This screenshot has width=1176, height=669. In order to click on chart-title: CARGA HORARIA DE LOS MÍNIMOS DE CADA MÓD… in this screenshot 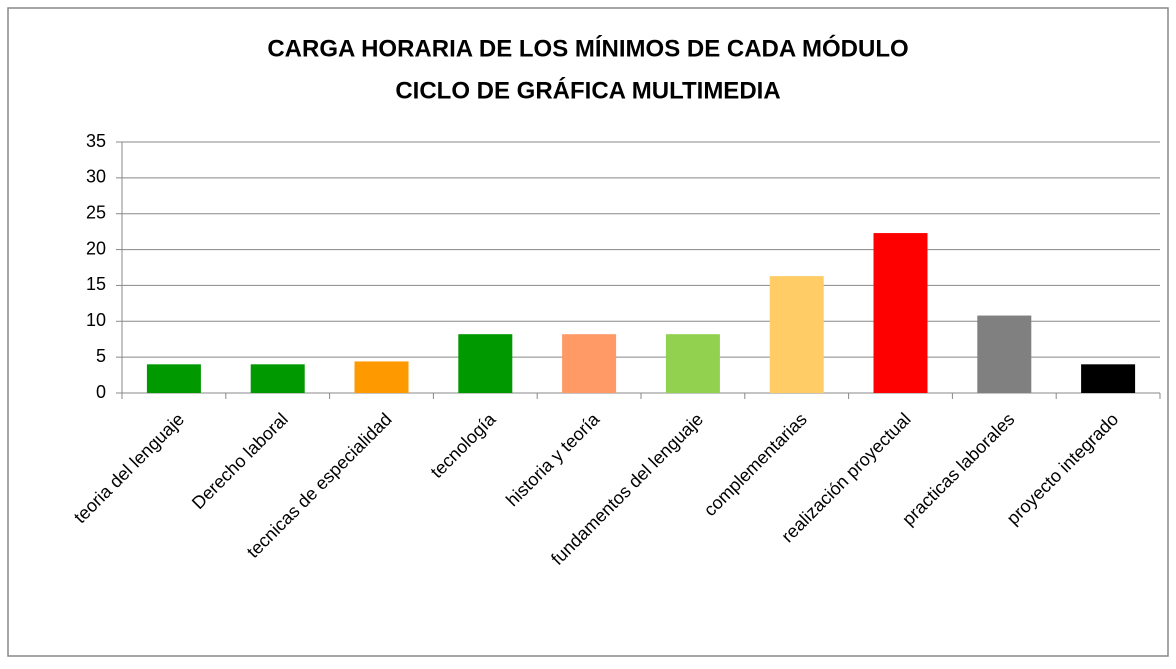, I will do `click(587, 48)`.